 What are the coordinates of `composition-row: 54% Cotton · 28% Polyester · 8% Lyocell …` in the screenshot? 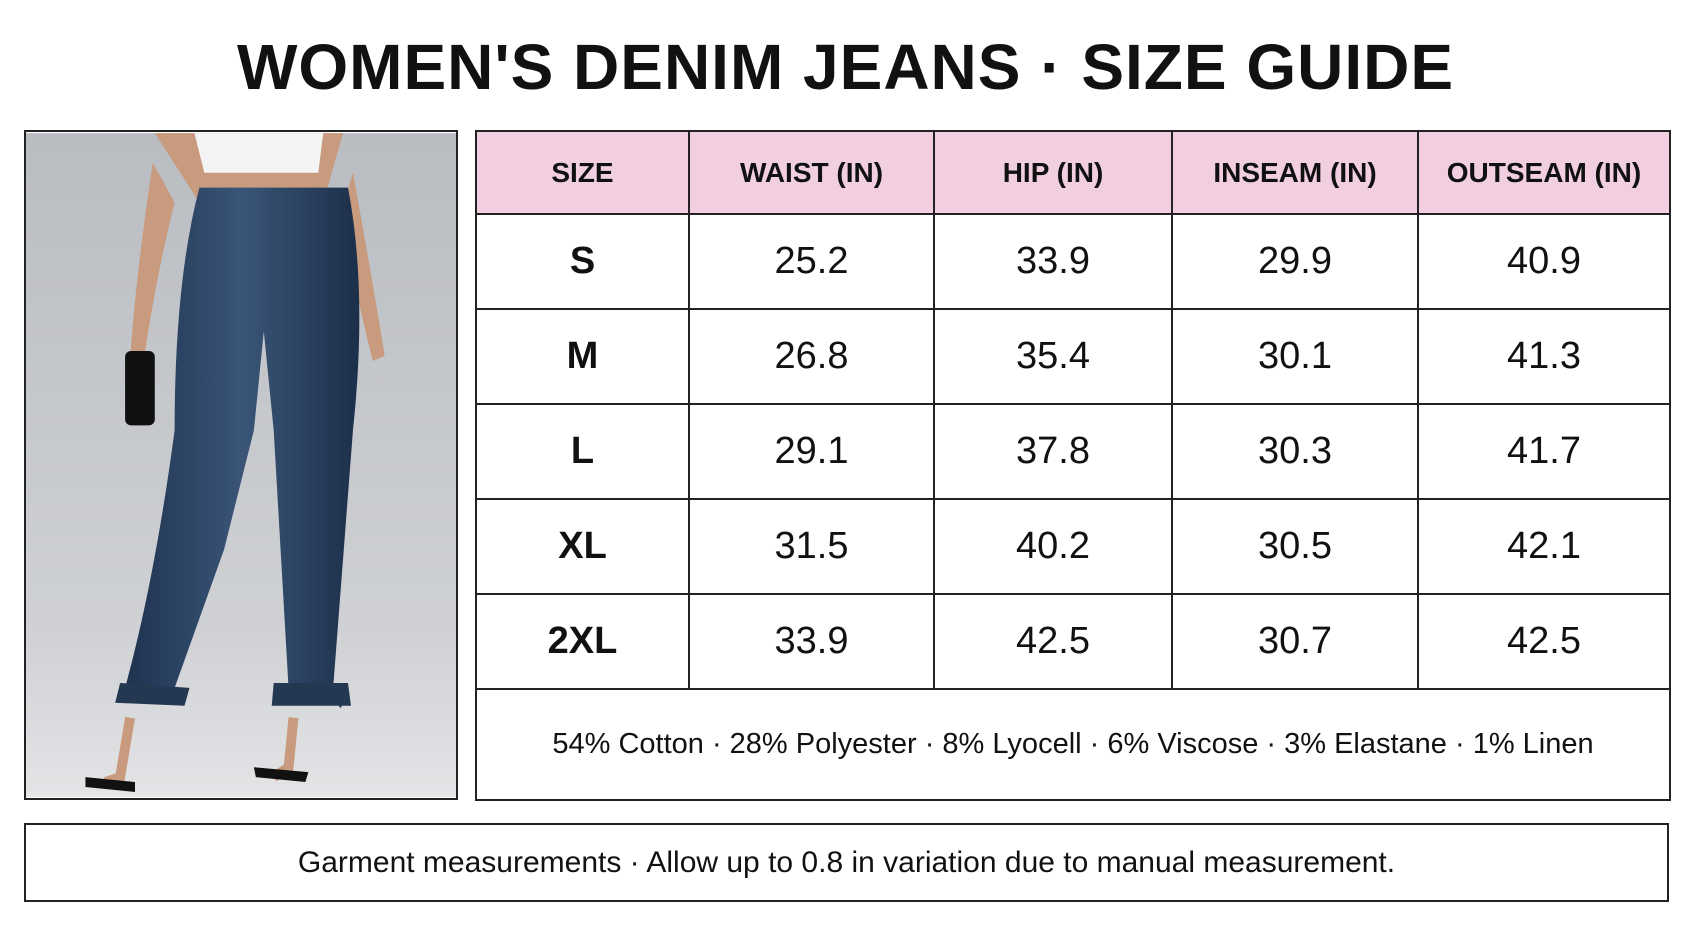 It's located at (1073, 744).